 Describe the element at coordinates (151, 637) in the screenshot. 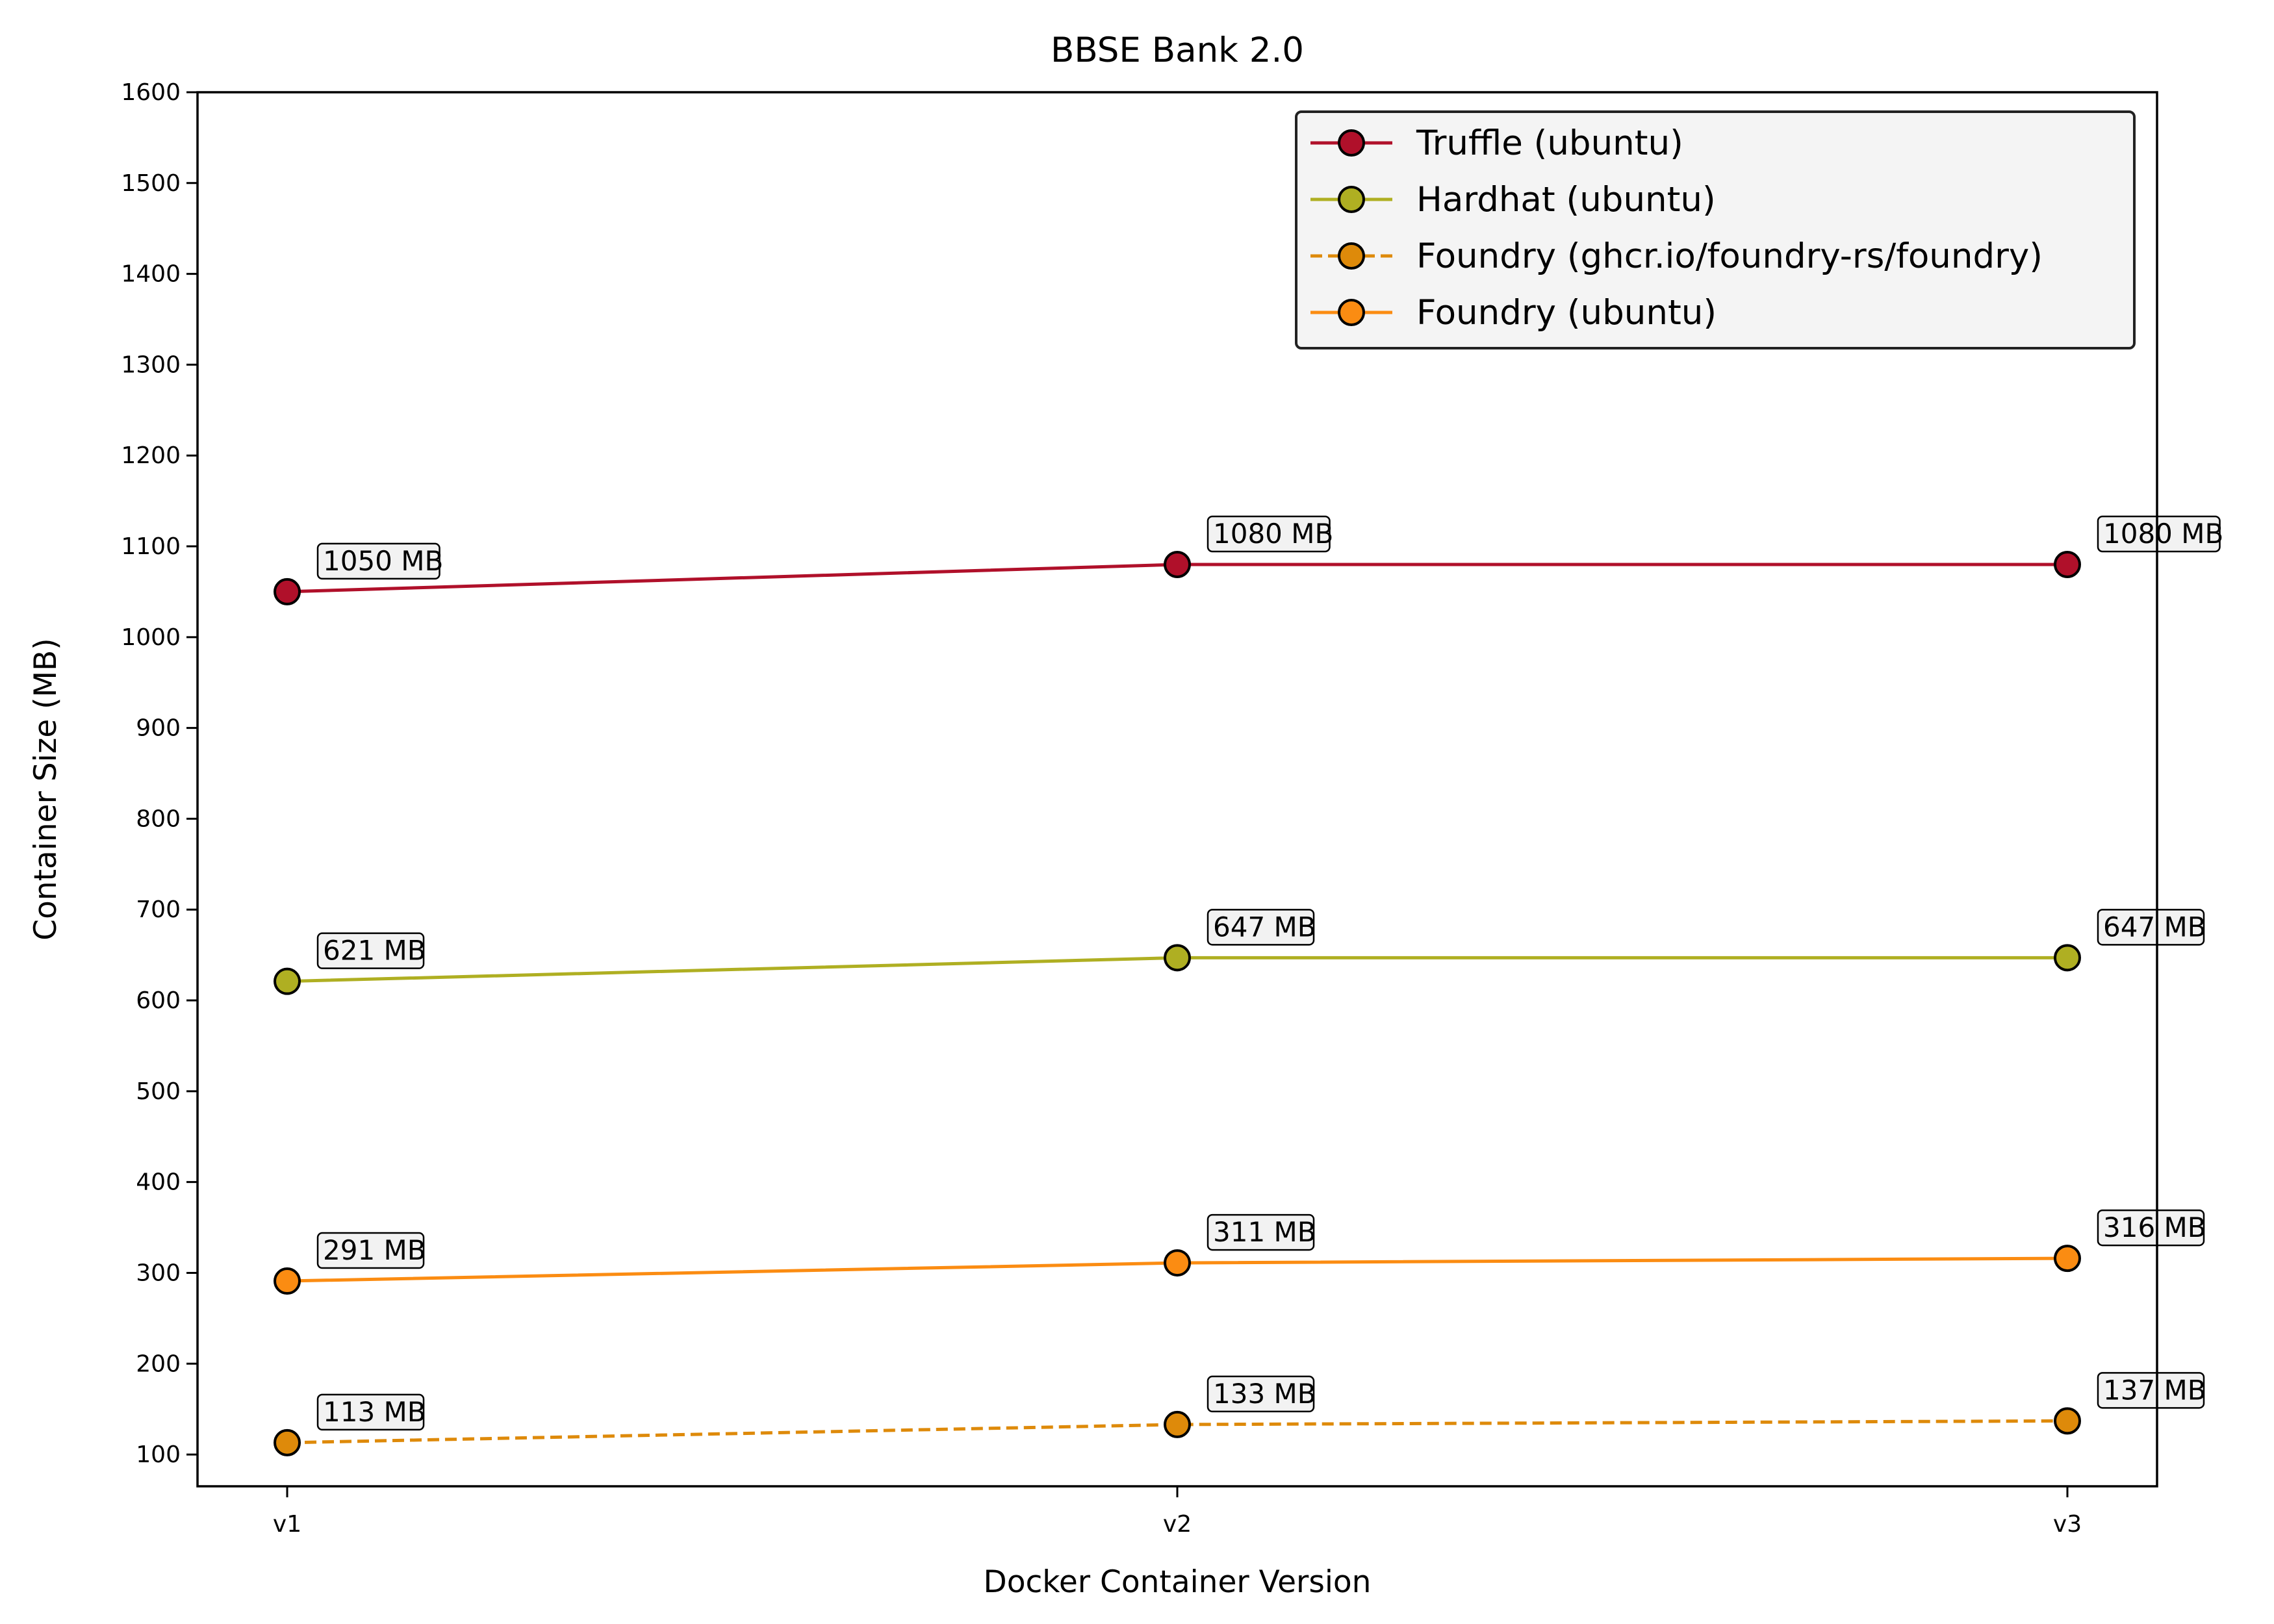

I see `y-tick-label: 1000` at that location.